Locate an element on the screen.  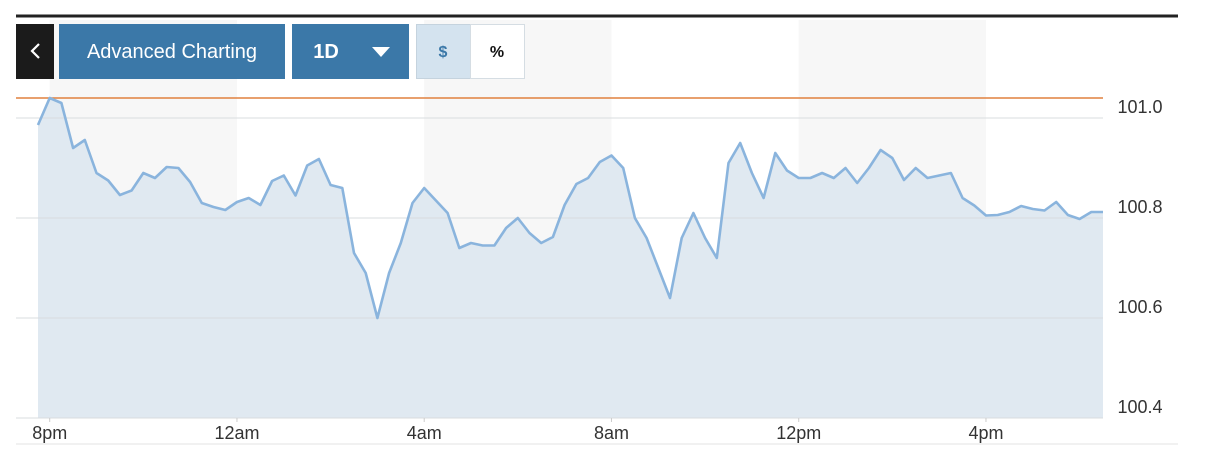
toggle-label: $ is located at coordinates (443, 52).